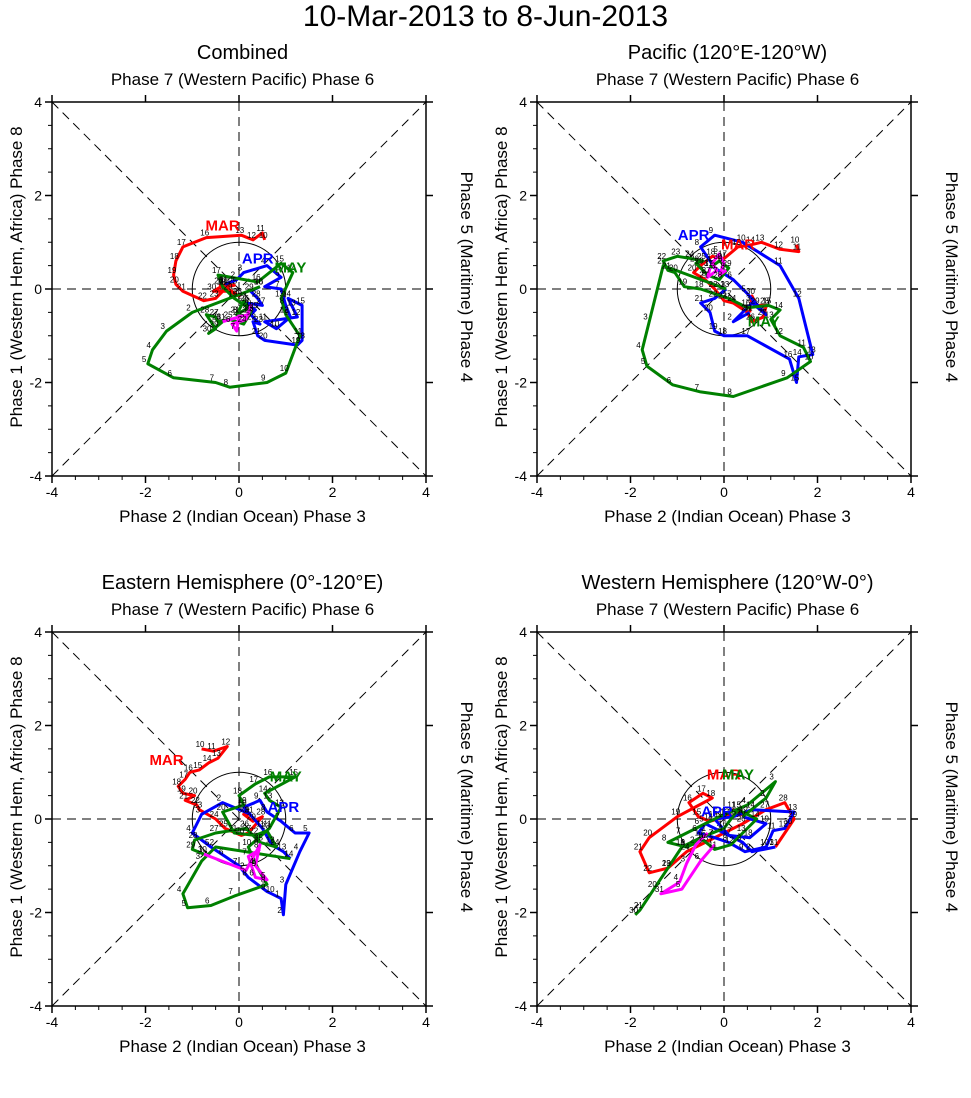 The height and width of the screenshot is (1098, 971). What do you see at coordinates (223, 226) in the screenshot?
I see `month-label-mar: MAR` at bounding box center [223, 226].